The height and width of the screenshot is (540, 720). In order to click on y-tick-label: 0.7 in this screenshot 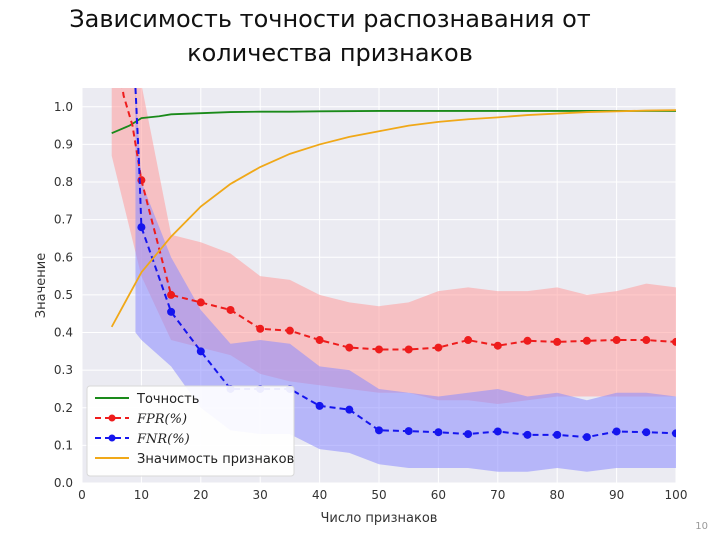, I will do `click(63, 220)`.